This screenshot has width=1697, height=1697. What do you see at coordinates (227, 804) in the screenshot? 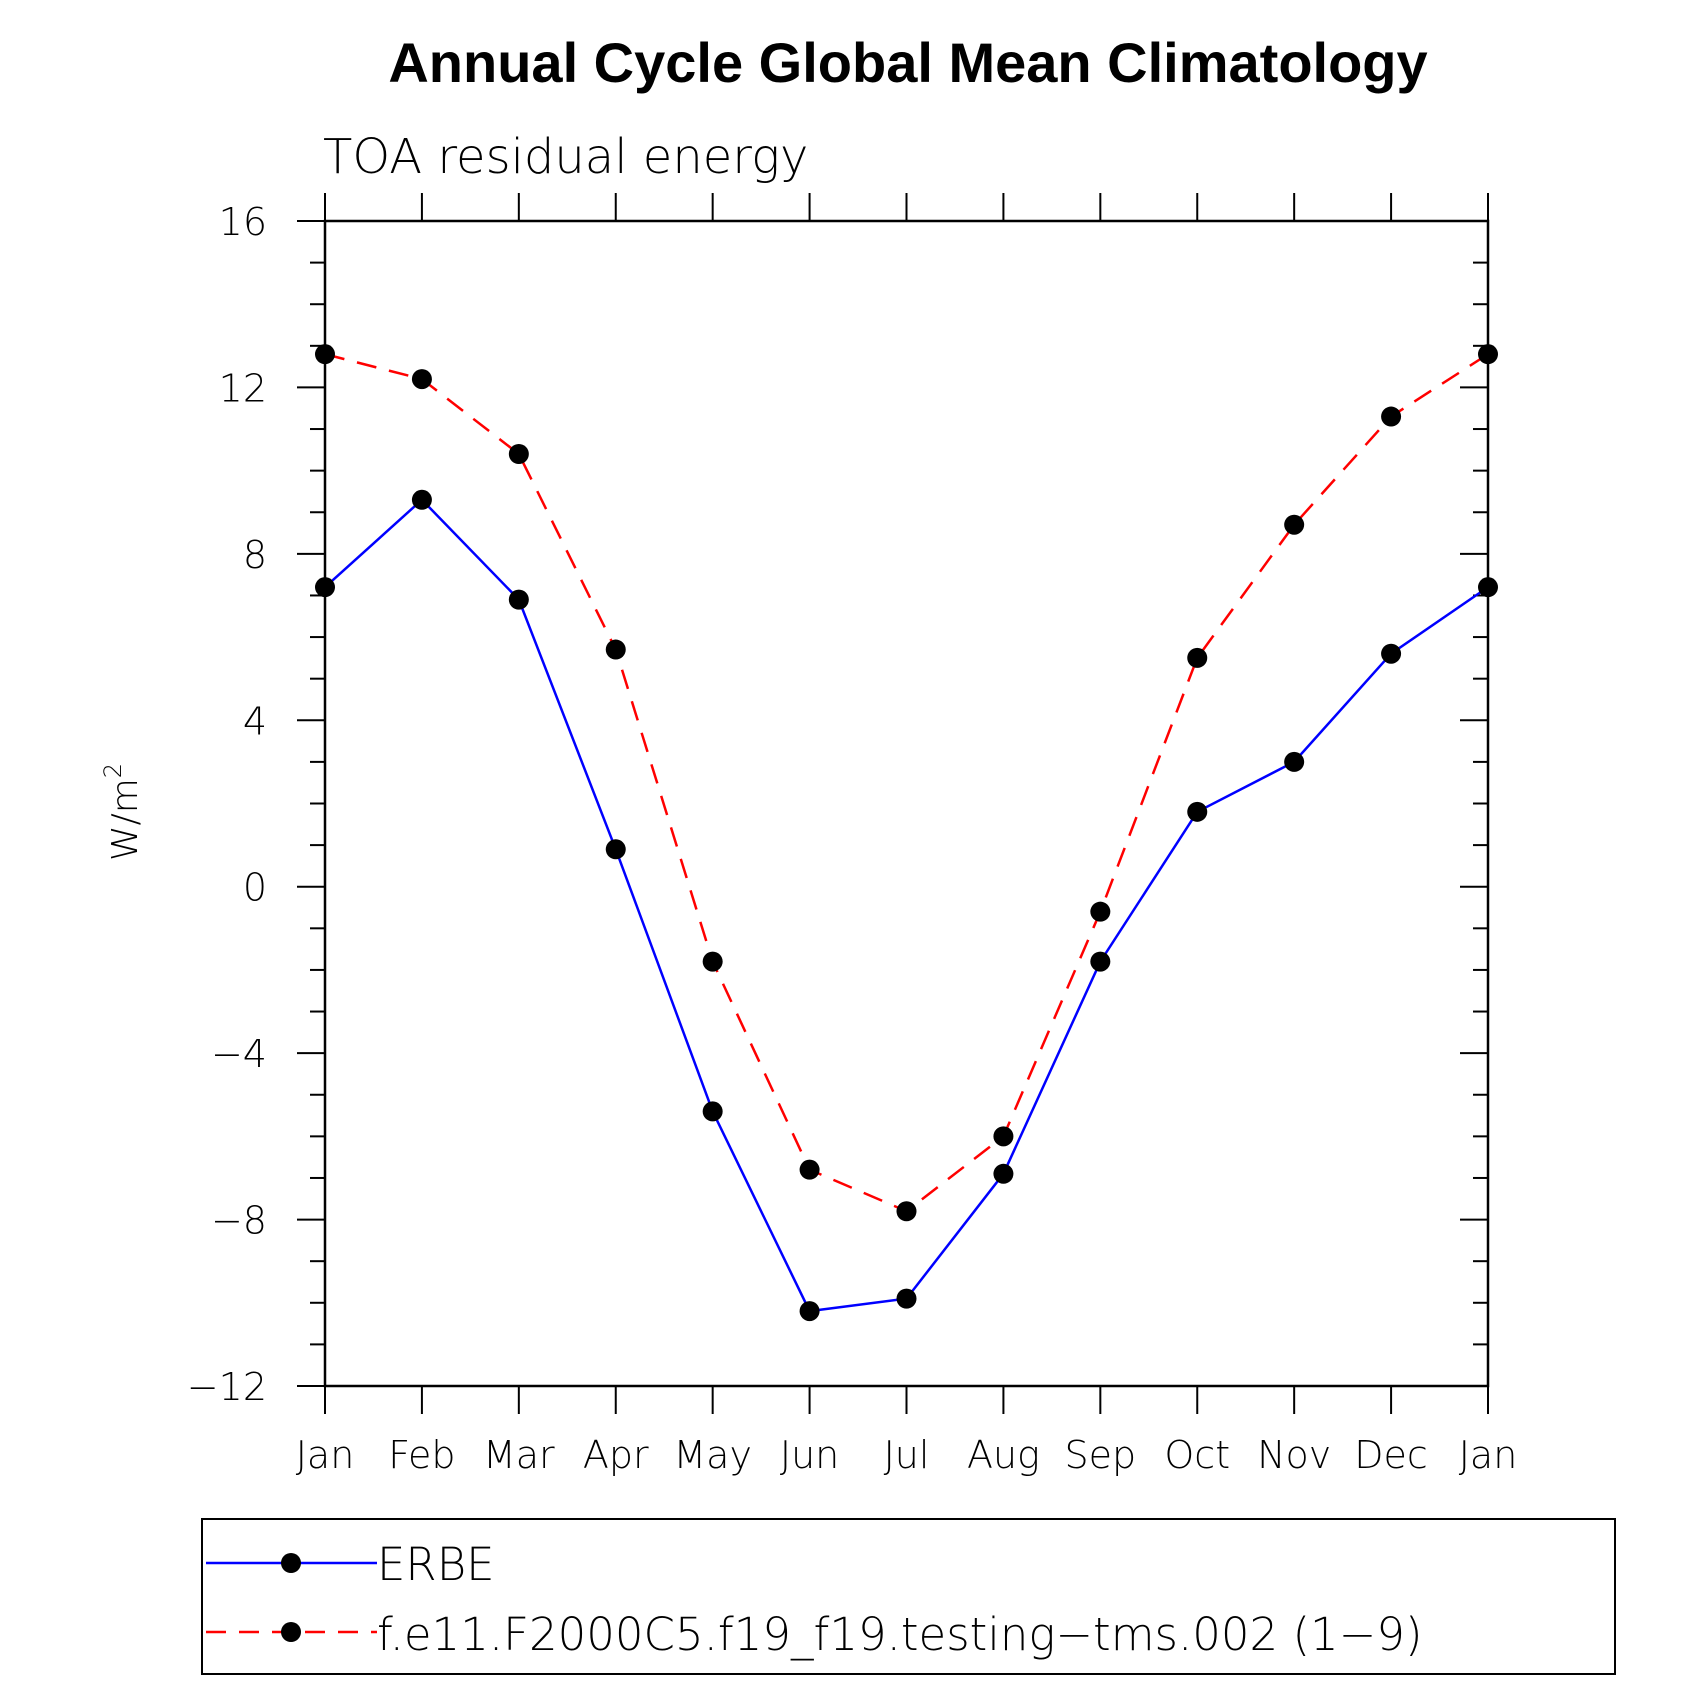
I see `y-tick-labels: −12 −8 −4 0 4 8 12 16` at bounding box center [227, 804].